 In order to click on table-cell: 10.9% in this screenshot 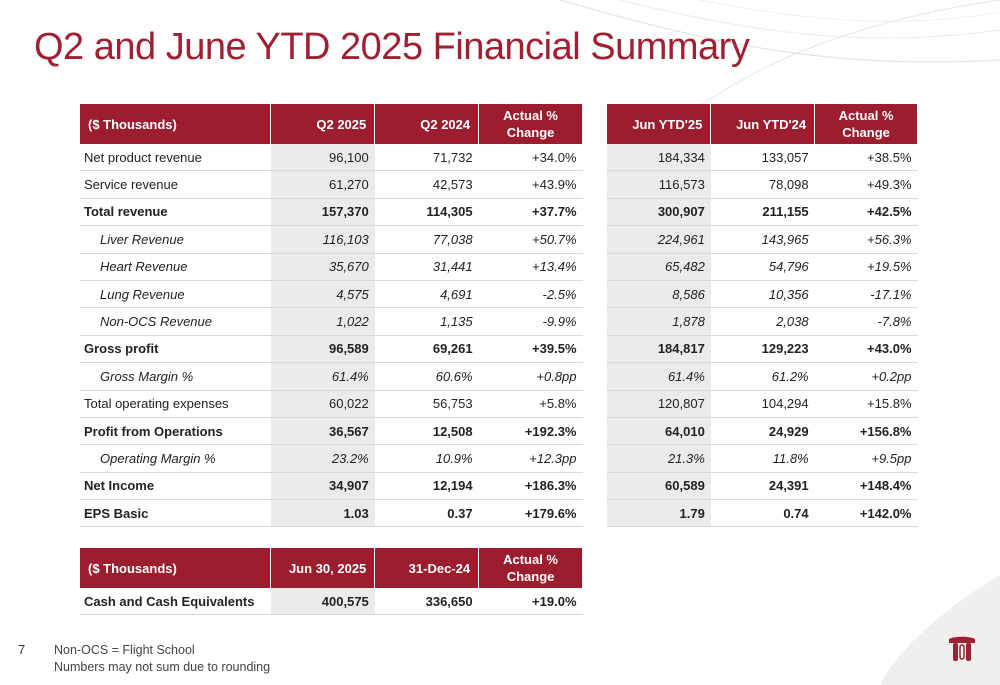, I will do `click(426, 458)`.